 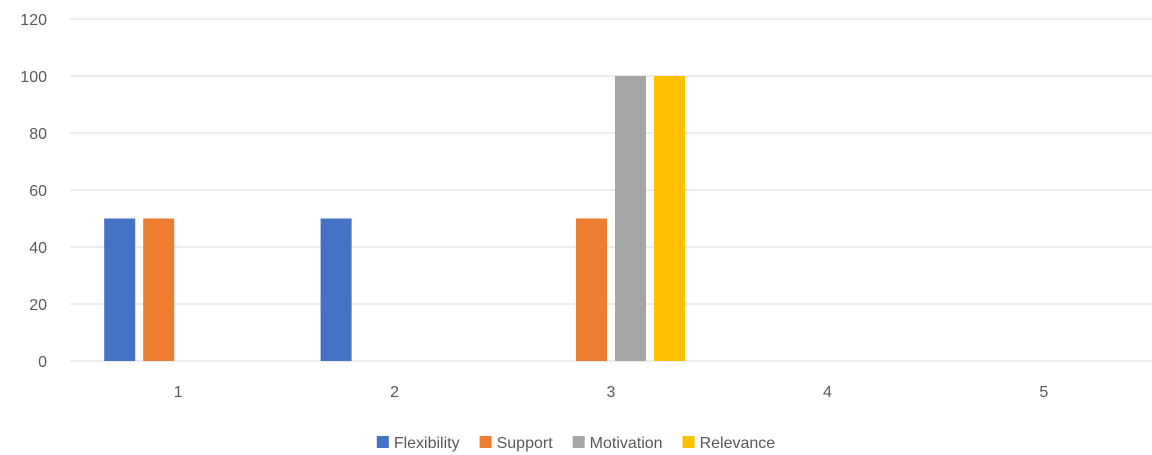 I want to click on legend-swatch-motivation, so click(x=578, y=442).